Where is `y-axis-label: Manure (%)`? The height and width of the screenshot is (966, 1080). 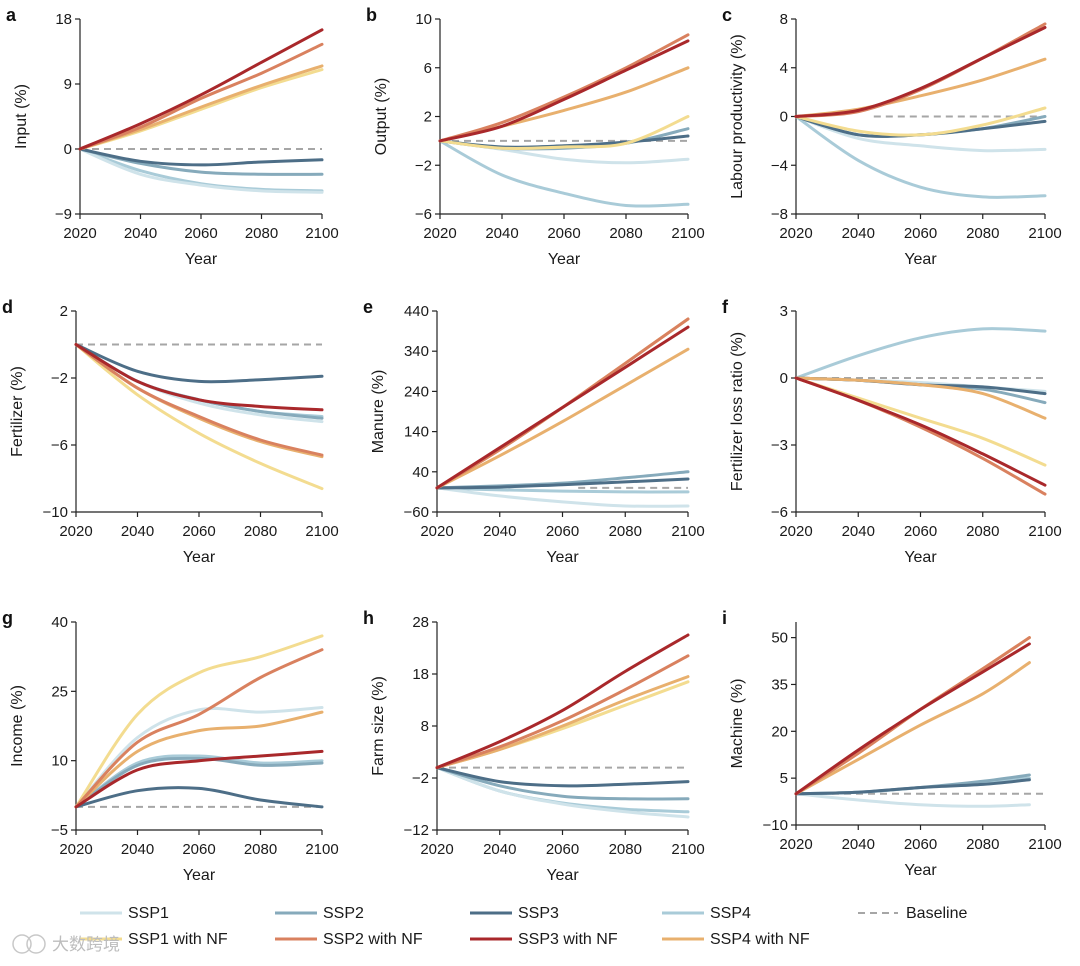
y-axis-label: Manure (%) is located at coordinates (378, 412).